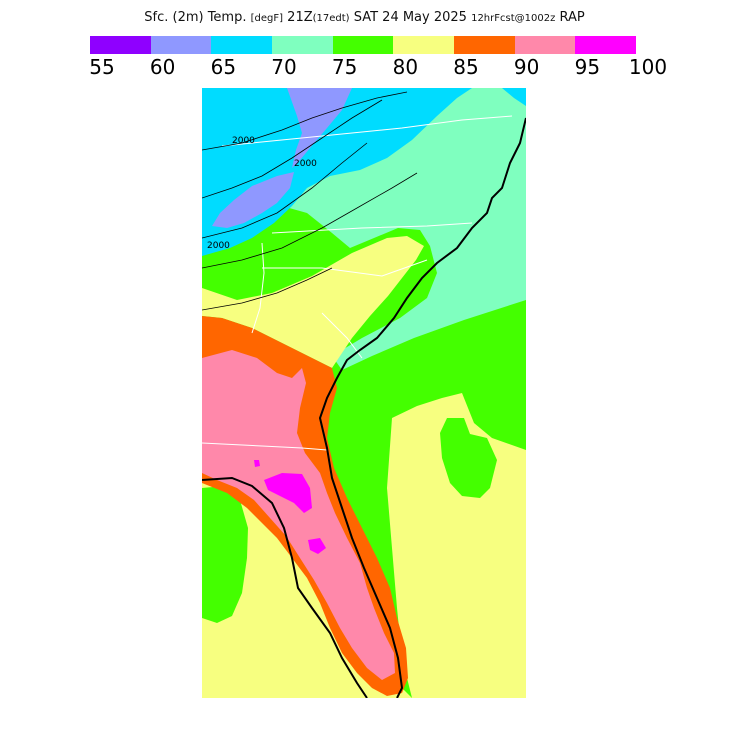 This screenshot has height=729, width=729. What do you see at coordinates (364, 69) in the screenshot?
I see `colorbar-tick-labels: 55 60 65 70 75 80 85 90 95 100` at bounding box center [364, 69].